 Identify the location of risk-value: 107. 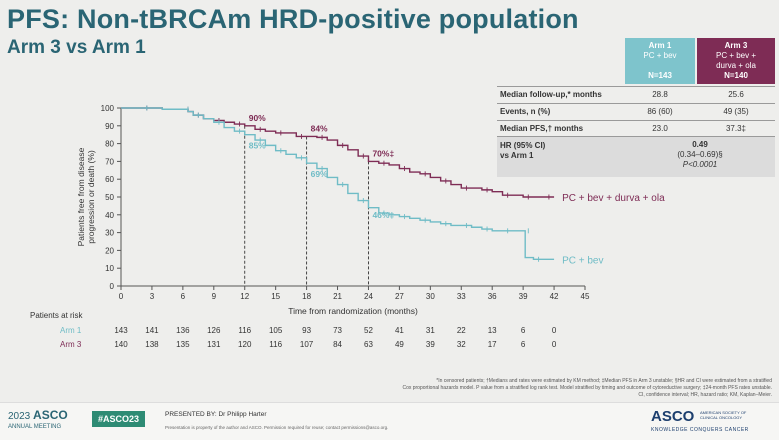
(307, 344).